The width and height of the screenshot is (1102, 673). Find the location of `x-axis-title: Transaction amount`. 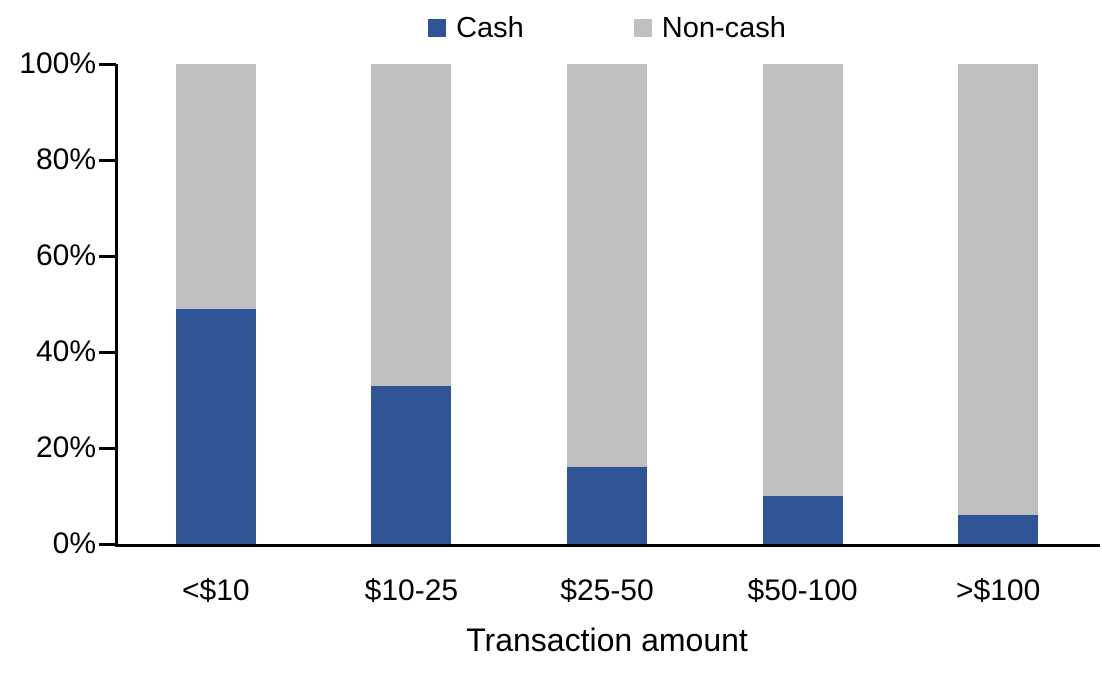

x-axis-title: Transaction amount is located at coordinates (607, 640).